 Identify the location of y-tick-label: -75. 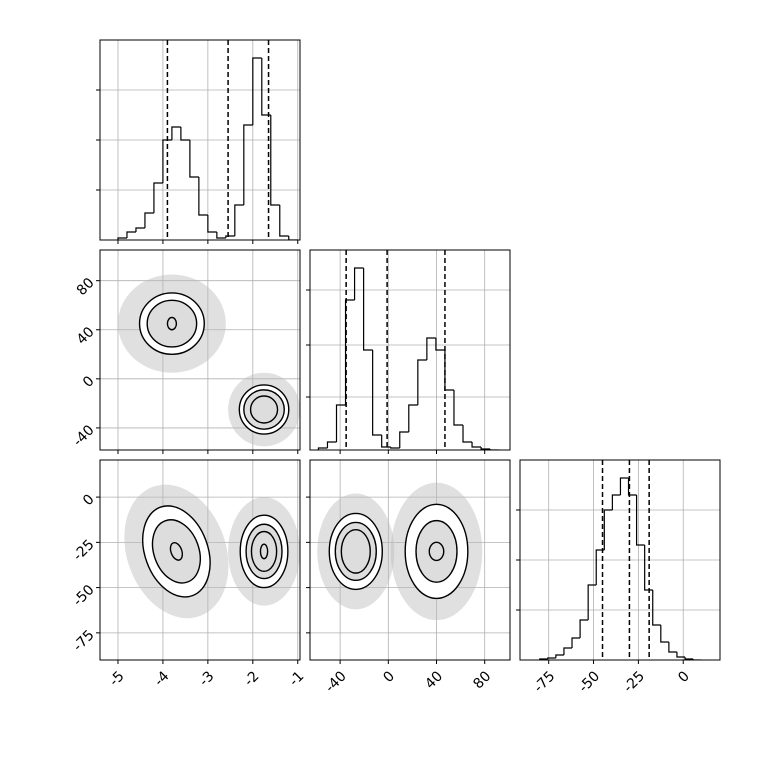
(83, 640).